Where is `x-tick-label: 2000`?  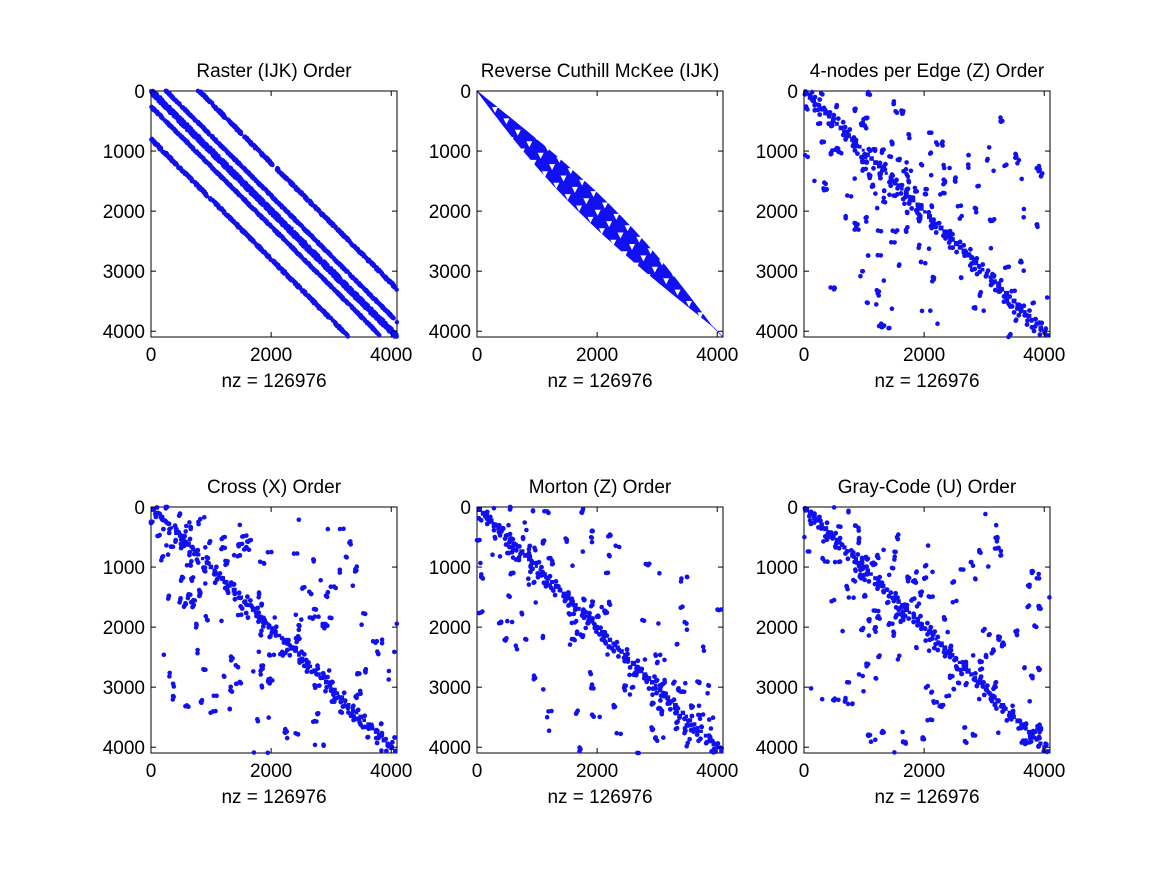 x-tick-label: 2000 is located at coordinates (597, 355).